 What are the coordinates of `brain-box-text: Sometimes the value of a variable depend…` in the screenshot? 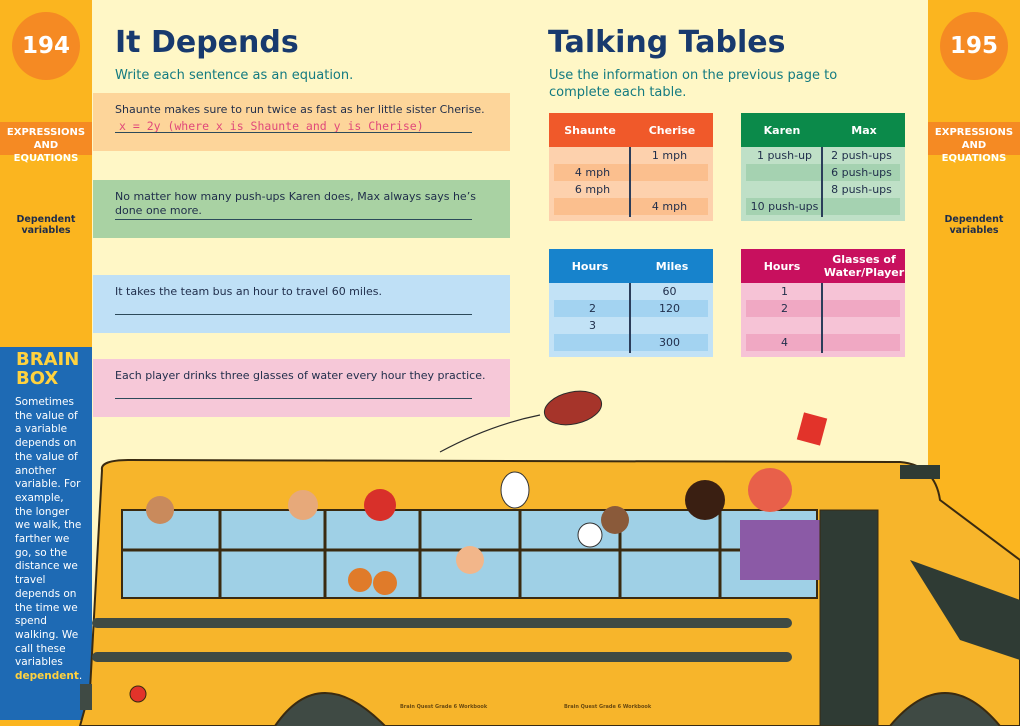 It's located at (46, 537).